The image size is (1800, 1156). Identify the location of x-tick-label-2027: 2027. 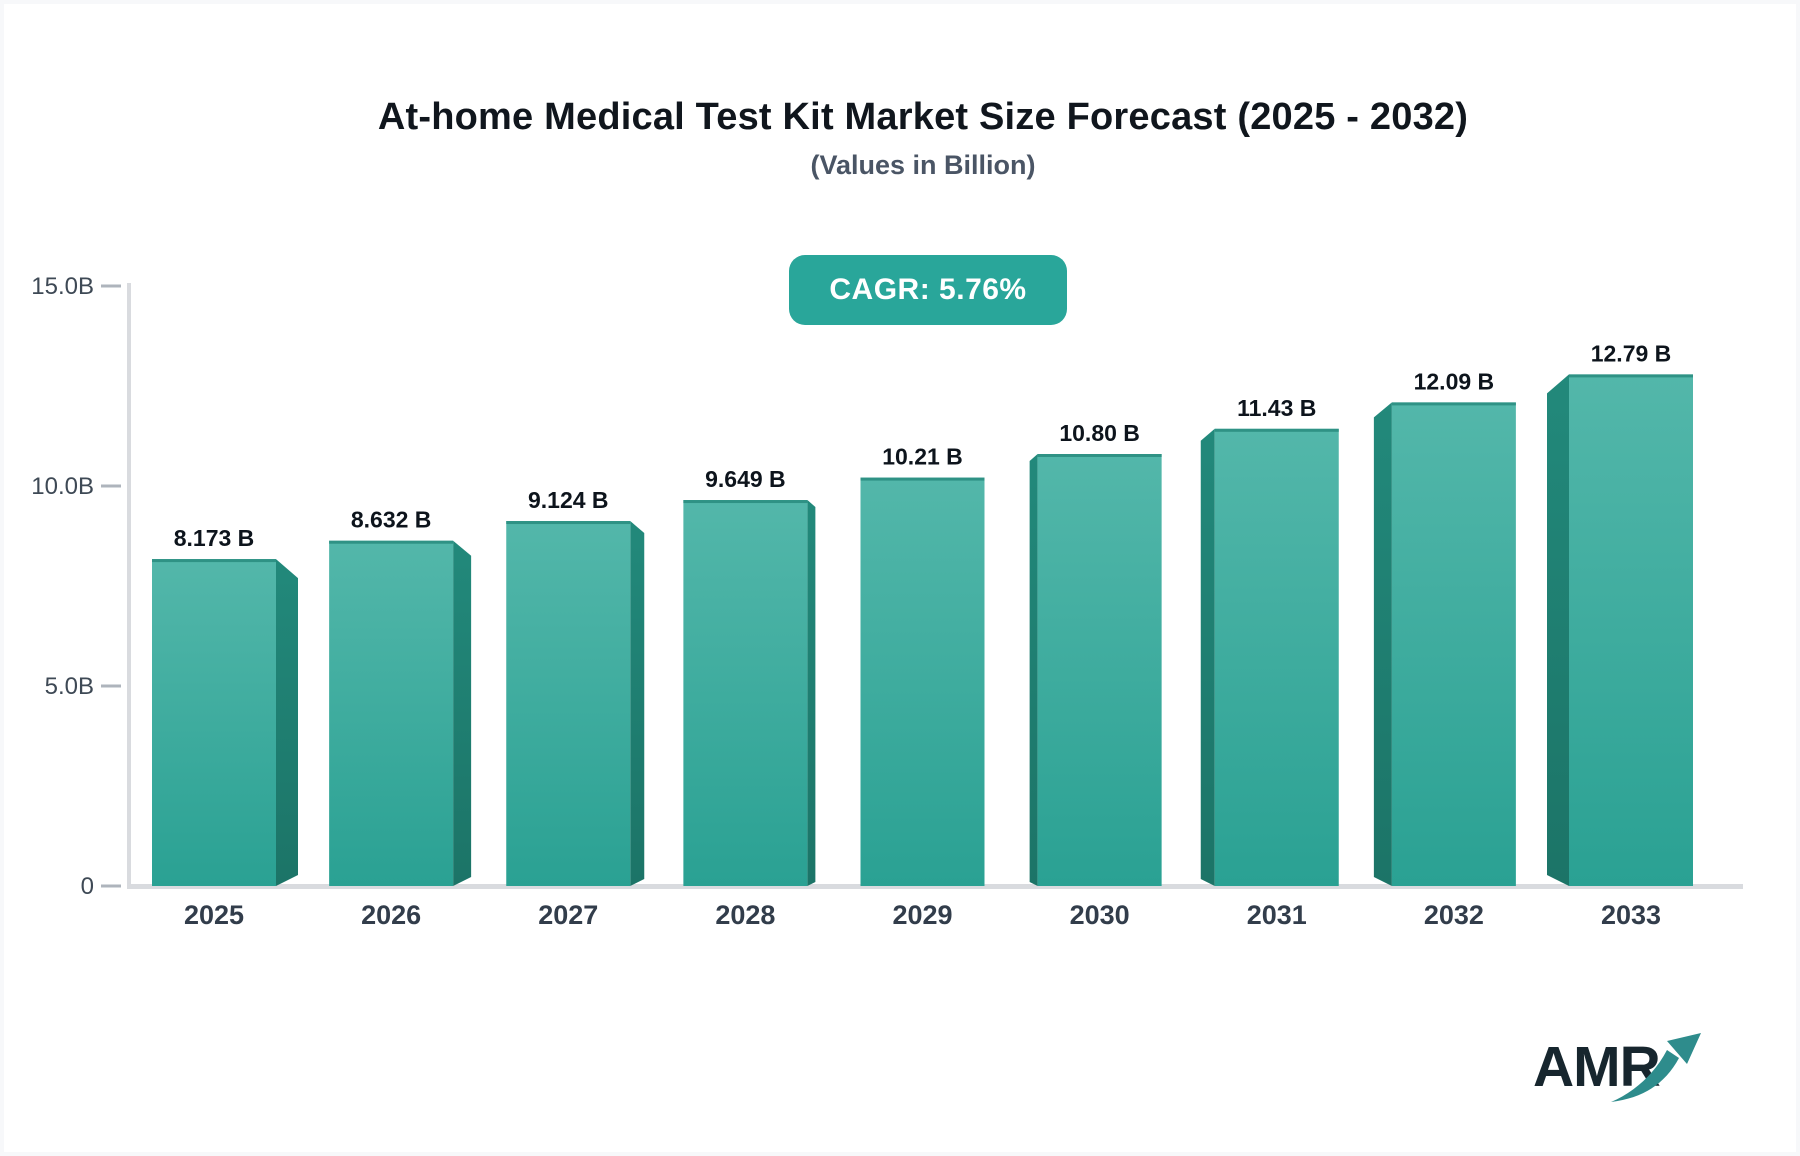
(568, 915).